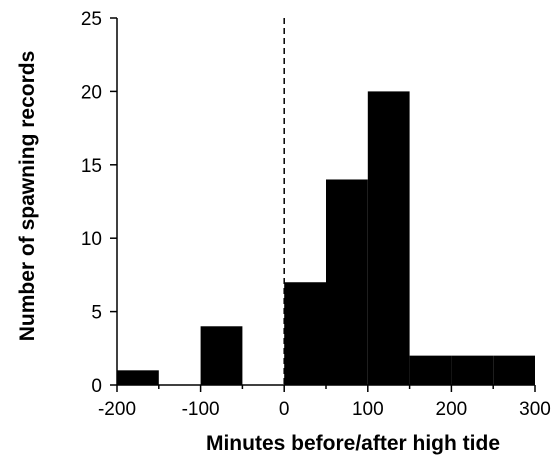 This screenshot has width=557, height=464. What do you see at coordinates (535, 409) in the screenshot?
I see `x-tick-label: 300` at bounding box center [535, 409].